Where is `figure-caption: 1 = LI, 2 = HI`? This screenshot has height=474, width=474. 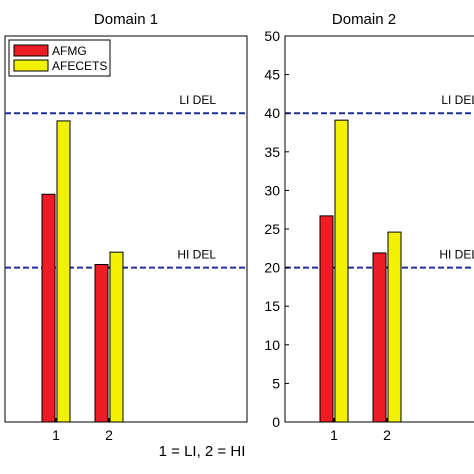 figure-caption: 1 = LI, 2 = HI is located at coordinates (202, 451).